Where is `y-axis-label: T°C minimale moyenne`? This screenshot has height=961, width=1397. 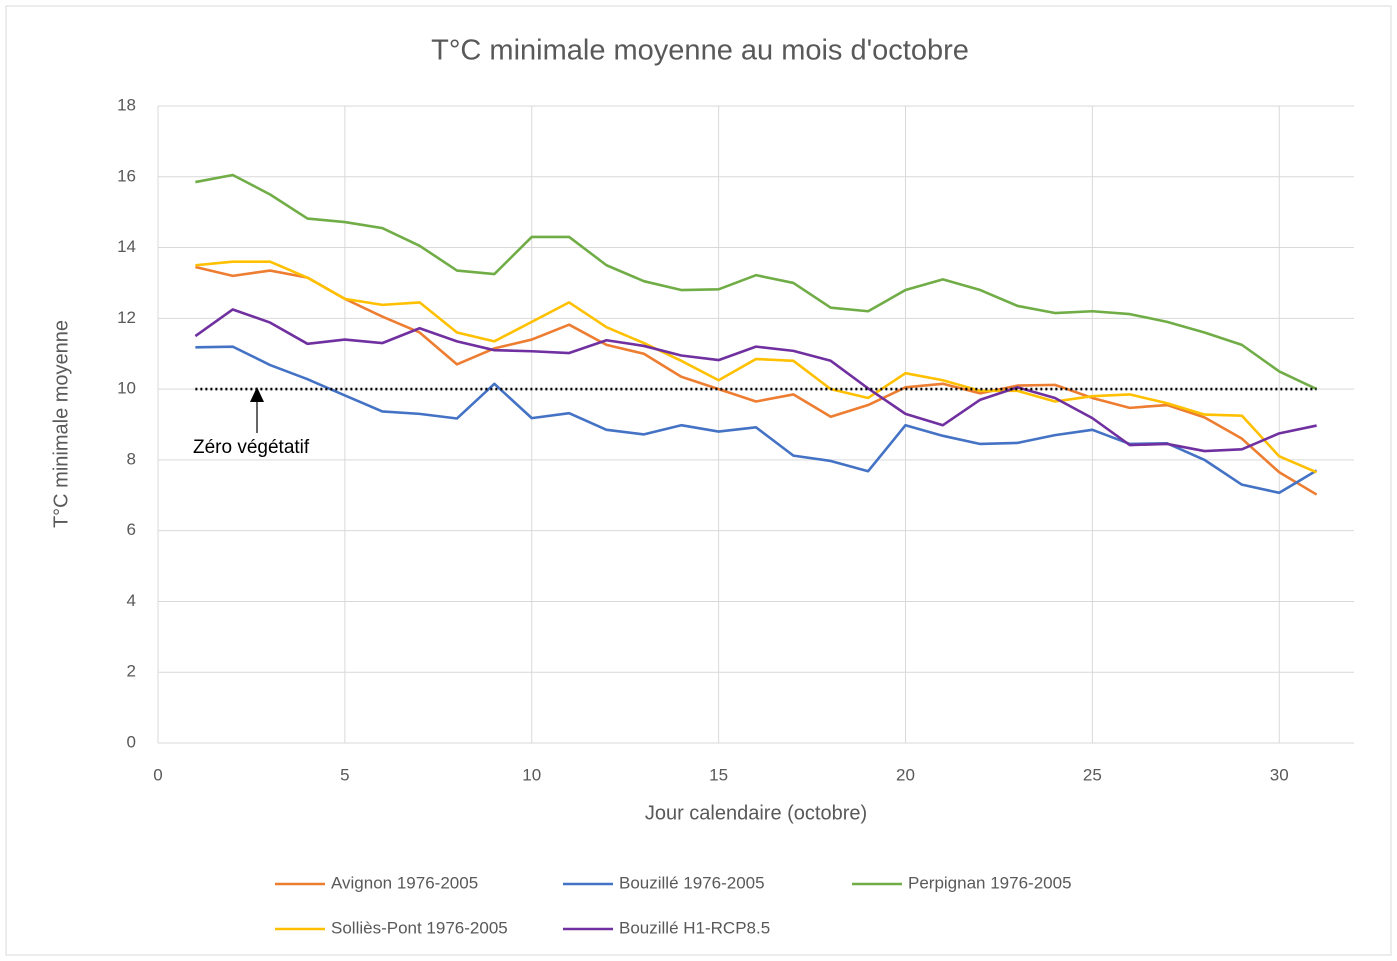 y-axis-label: T°C minimale moyenne is located at coordinates (61, 424).